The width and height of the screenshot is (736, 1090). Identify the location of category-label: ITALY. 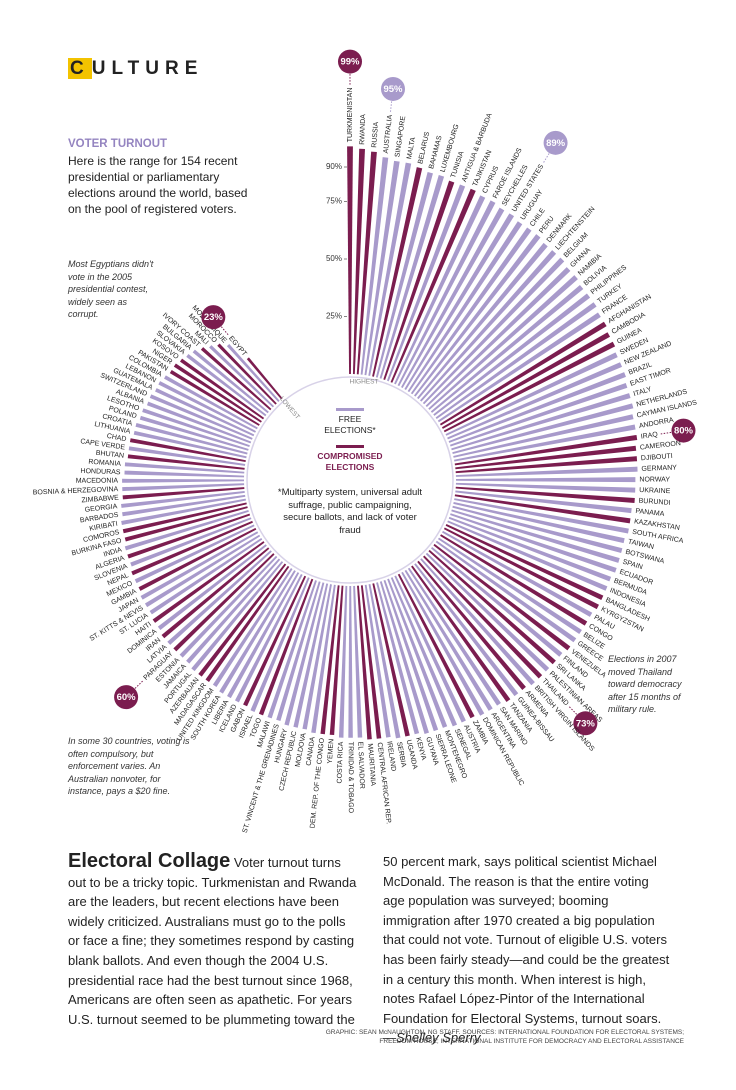
(643, 392).